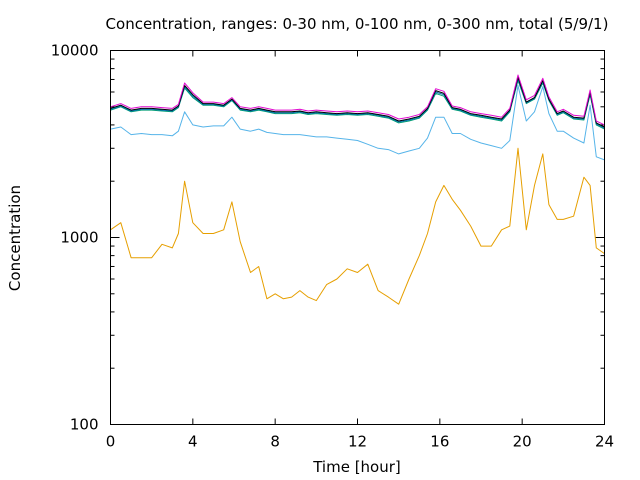 The width and height of the screenshot is (640, 480). I want to click on x-tick-label: 0, so click(111, 442).